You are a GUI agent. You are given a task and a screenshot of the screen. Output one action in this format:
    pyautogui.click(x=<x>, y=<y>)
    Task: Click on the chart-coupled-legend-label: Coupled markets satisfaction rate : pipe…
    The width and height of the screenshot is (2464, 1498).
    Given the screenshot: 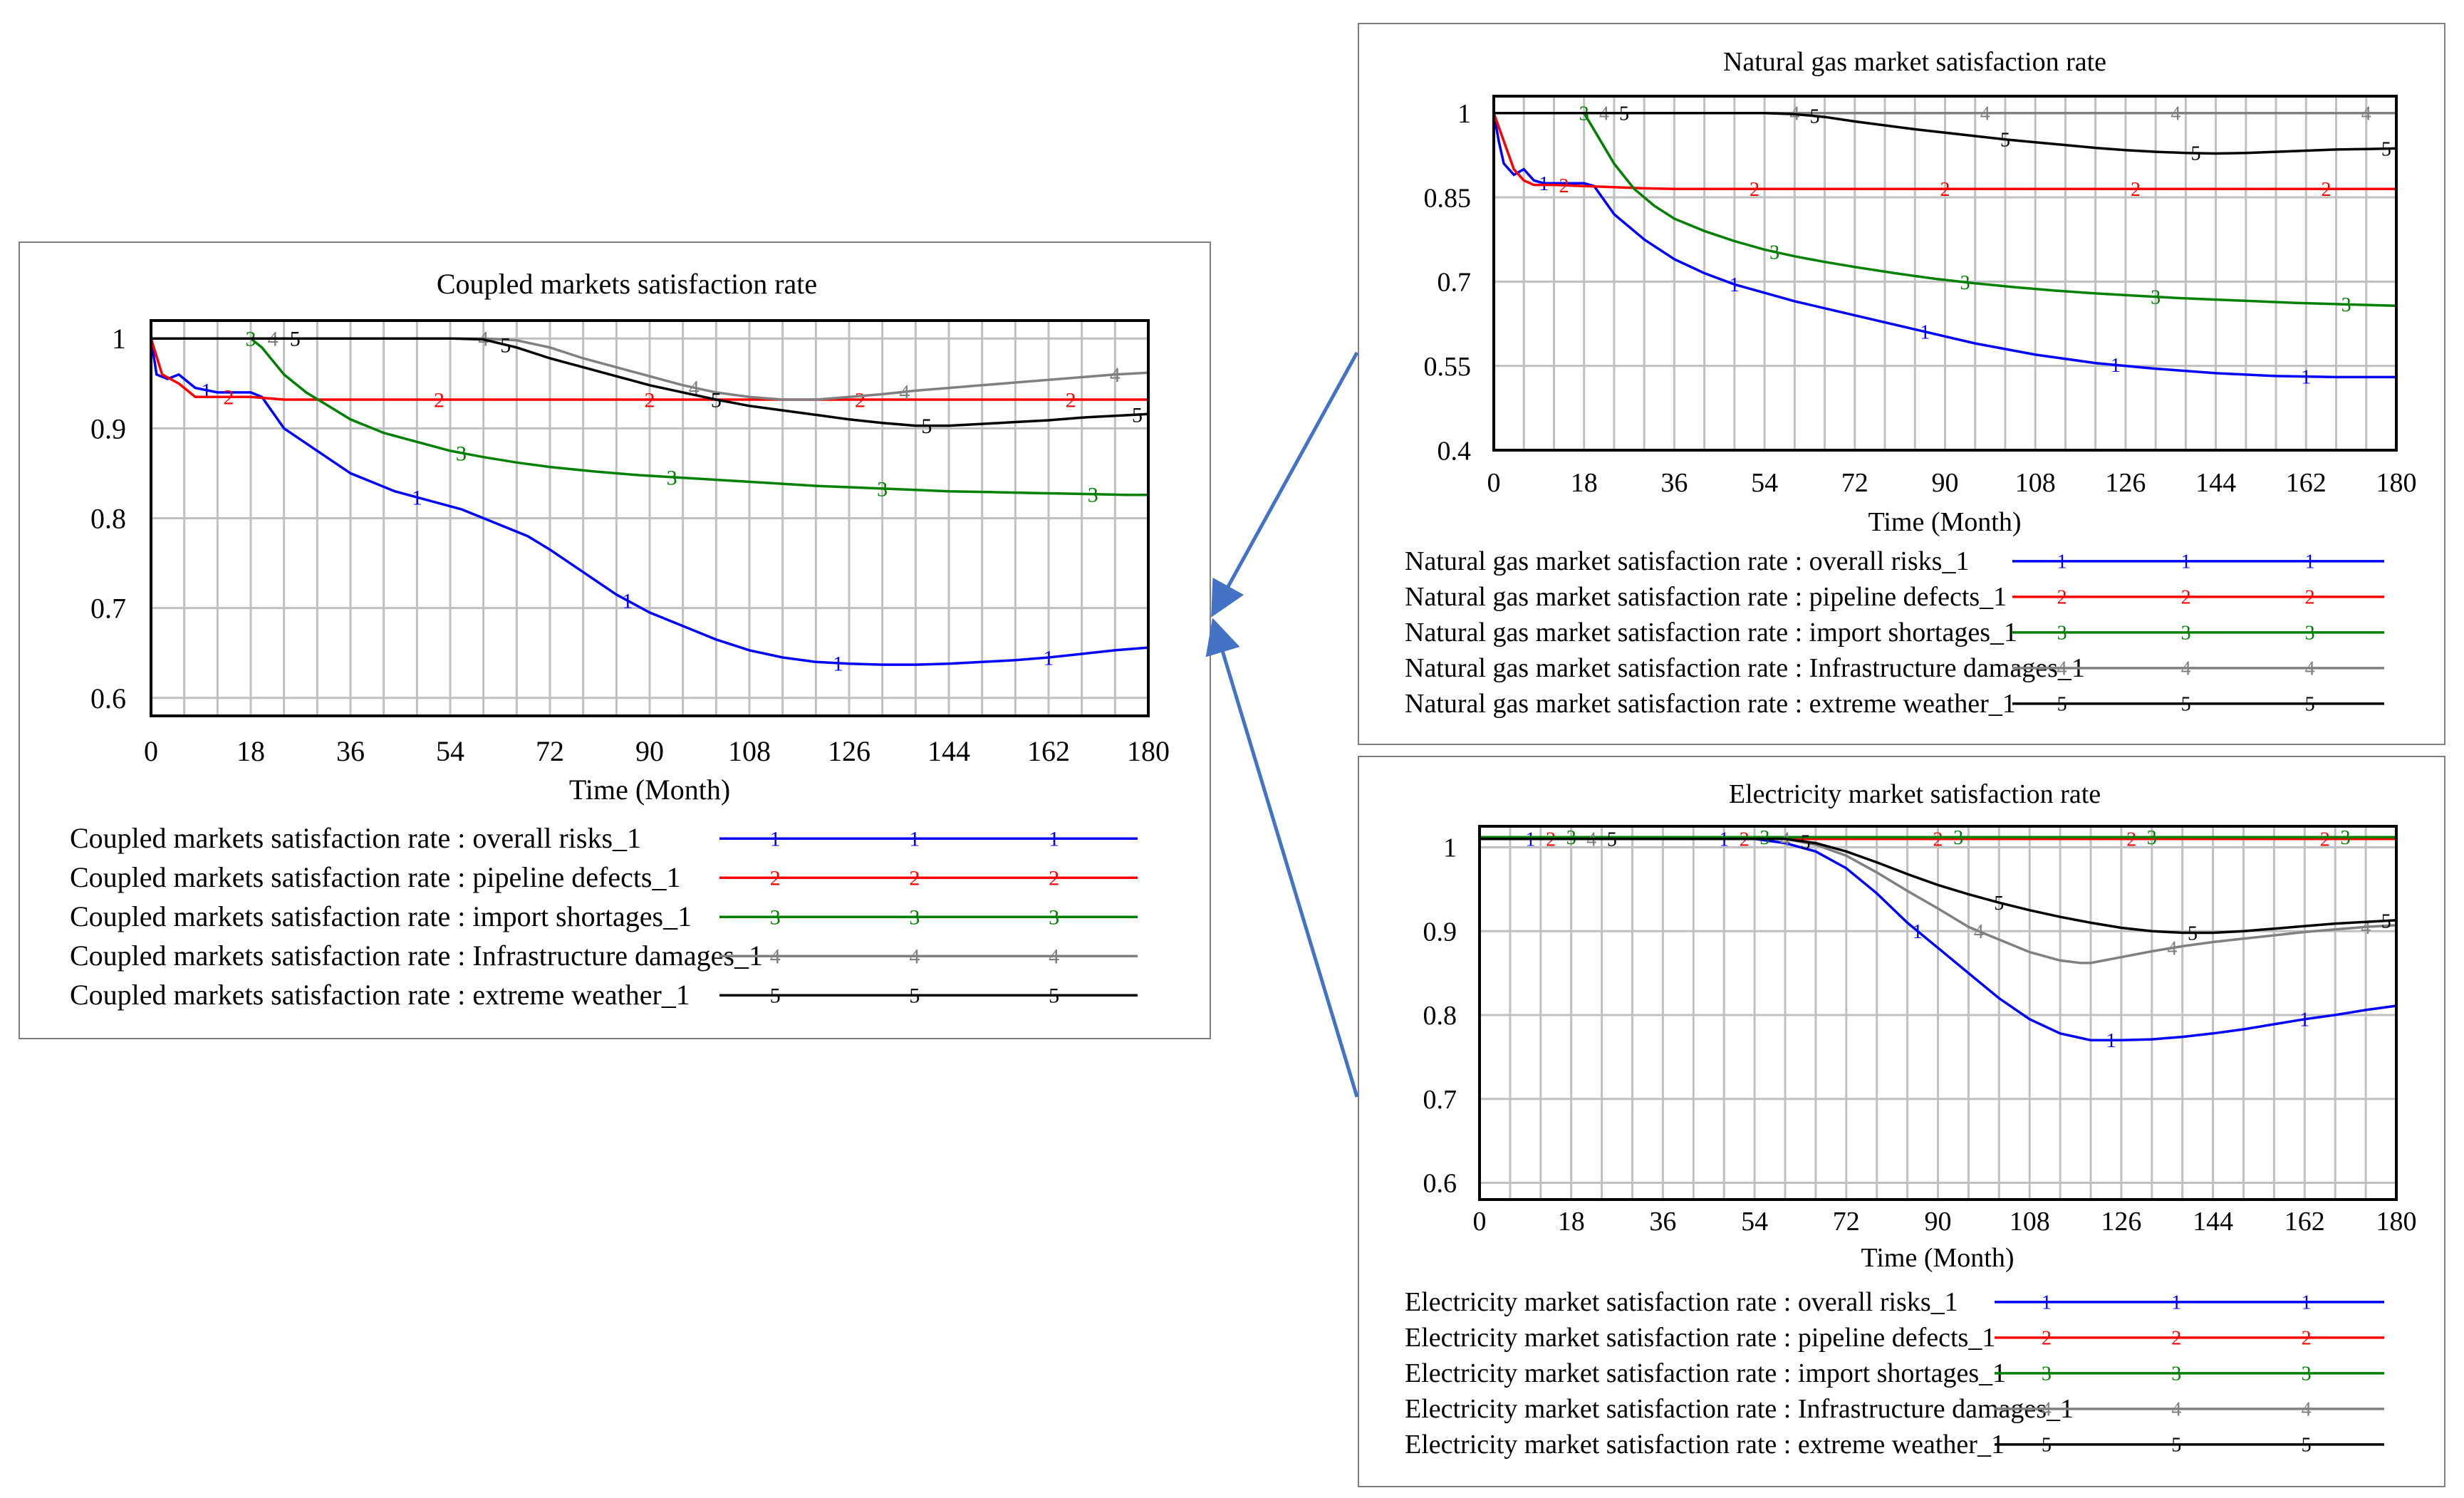 What is the action you would take?
    pyautogui.click(x=375, y=877)
    